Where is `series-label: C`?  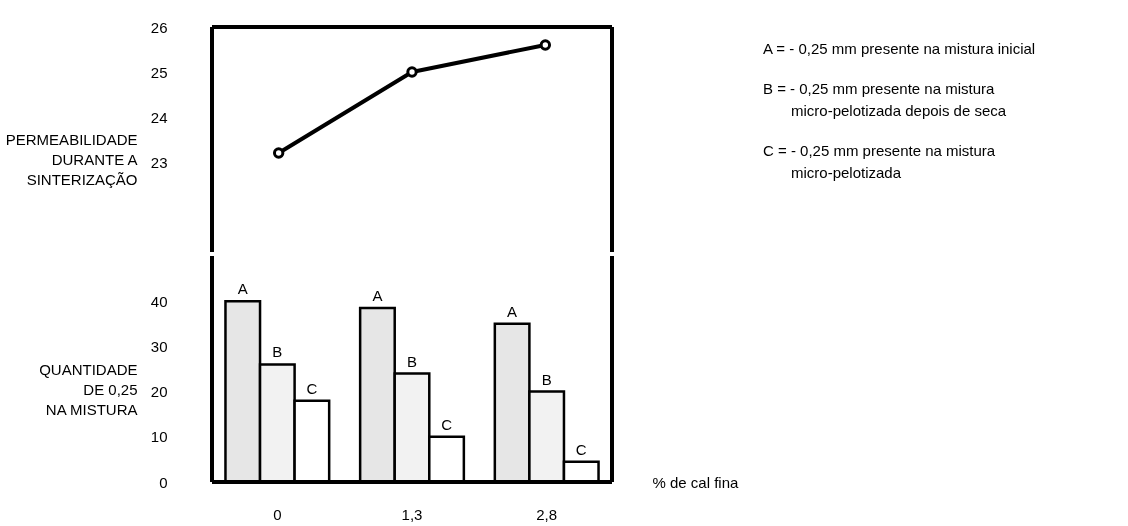
series-label: C is located at coordinates (312, 388).